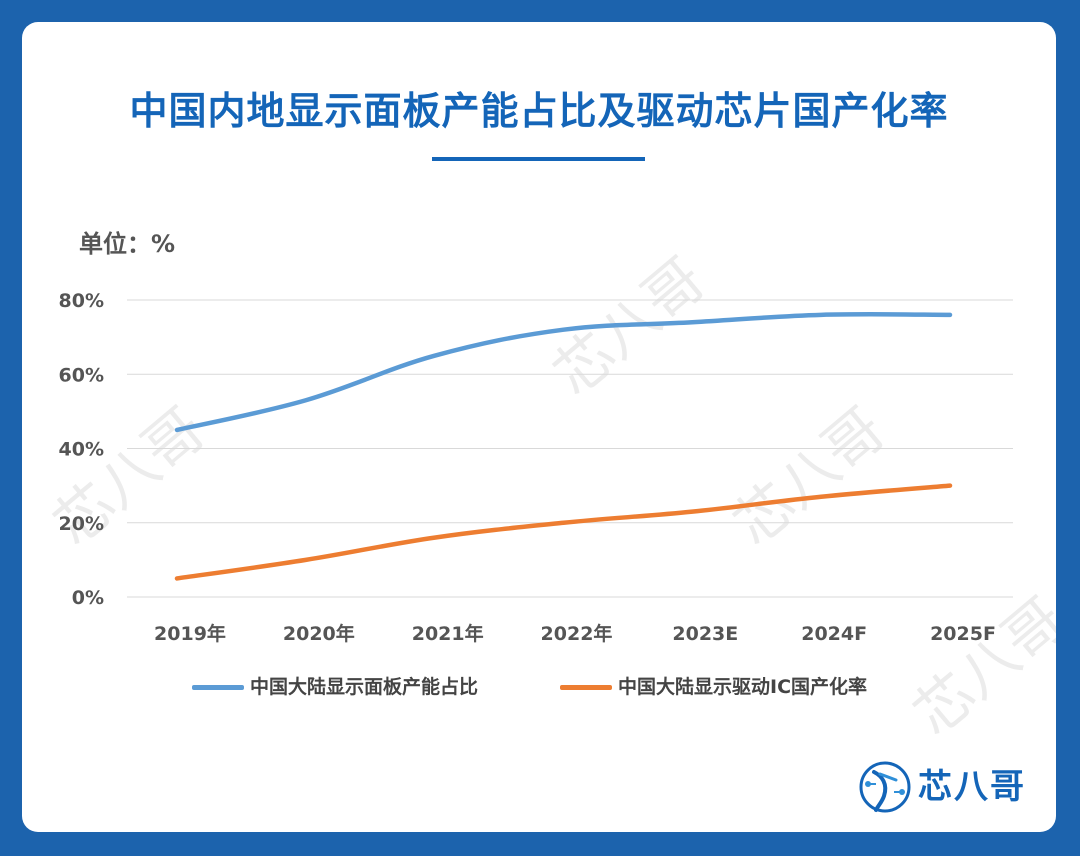 The height and width of the screenshot is (856, 1080). Describe the element at coordinates (88, 598) in the screenshot. I see `y-tick-label: 0%` at that location.